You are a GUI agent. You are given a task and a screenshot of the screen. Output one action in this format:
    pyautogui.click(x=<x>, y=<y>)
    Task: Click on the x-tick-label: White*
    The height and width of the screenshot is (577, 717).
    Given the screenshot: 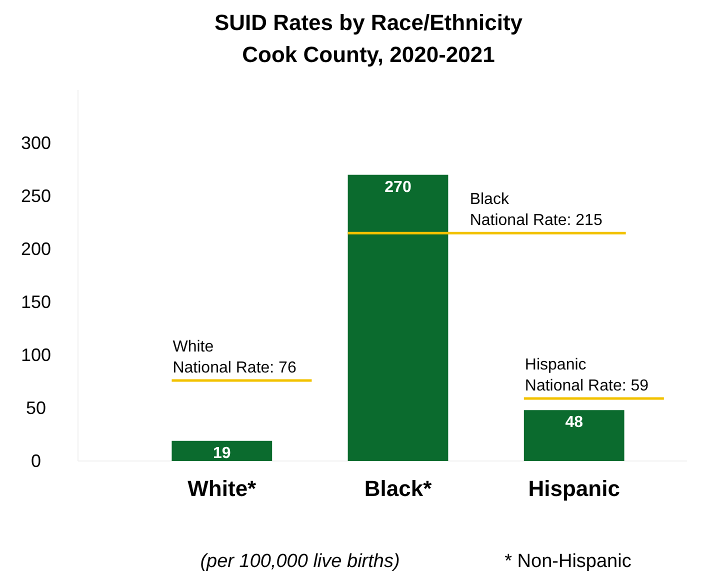 What is the action you would take?
    pyautogui.click(x=222, y=488)
    